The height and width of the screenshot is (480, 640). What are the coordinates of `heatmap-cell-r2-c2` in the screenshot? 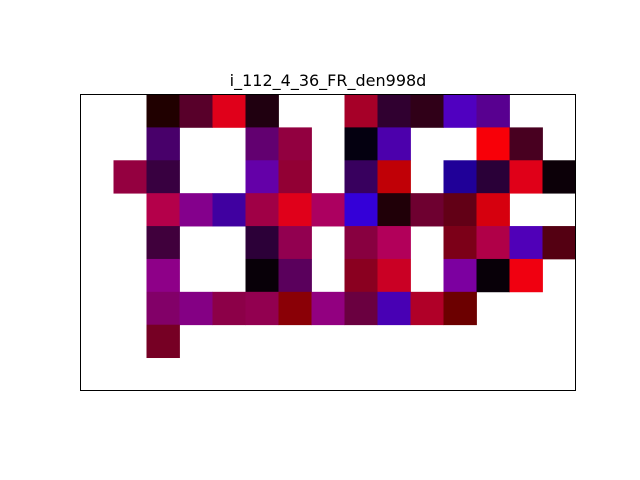 It's located at (163, 177).